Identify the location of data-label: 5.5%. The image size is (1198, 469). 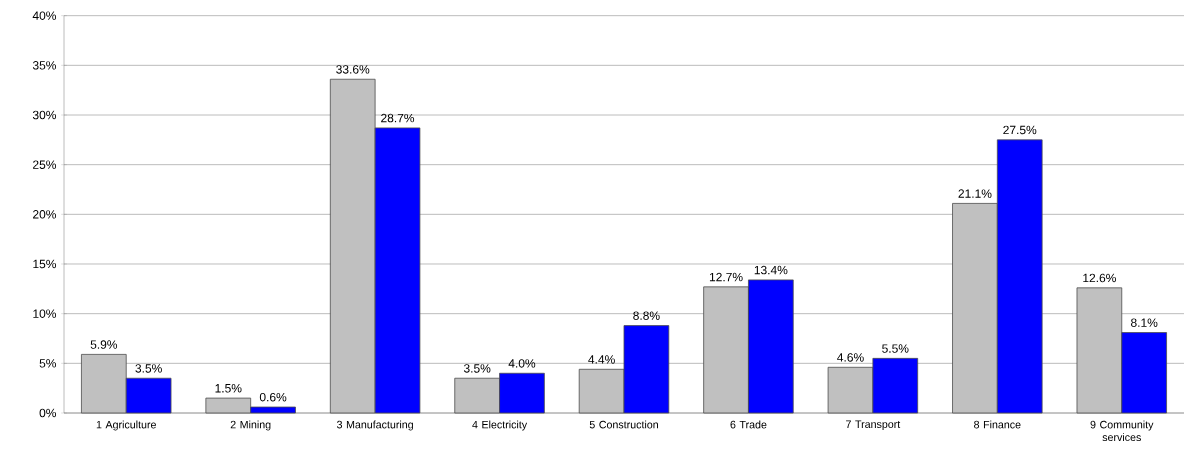
(895, 348).